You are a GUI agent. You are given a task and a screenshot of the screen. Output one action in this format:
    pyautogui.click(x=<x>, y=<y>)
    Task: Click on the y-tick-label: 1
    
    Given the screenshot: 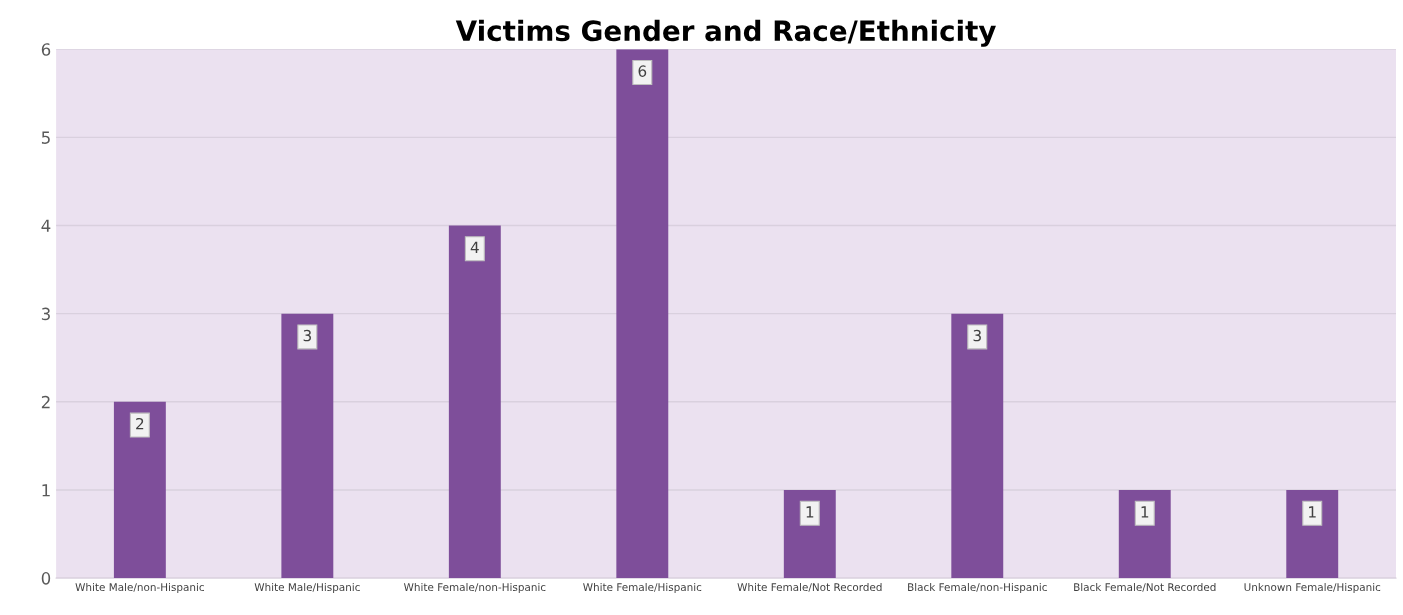 What is the action you would take?
    pyautogui.click(x=46, y=490)
    